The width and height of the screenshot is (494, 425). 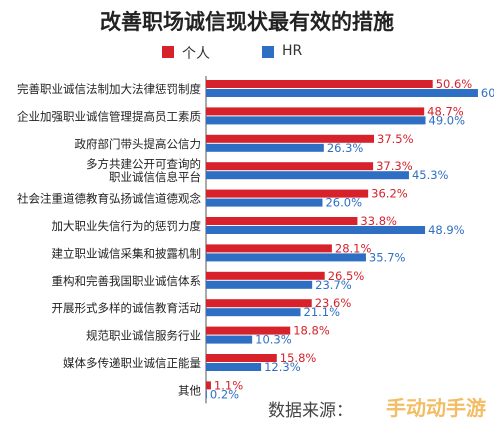 What do you see at coordinates (268, 52) in the screenshot?
I see `legend-swatch-hr` at bounding box center [268, 52].